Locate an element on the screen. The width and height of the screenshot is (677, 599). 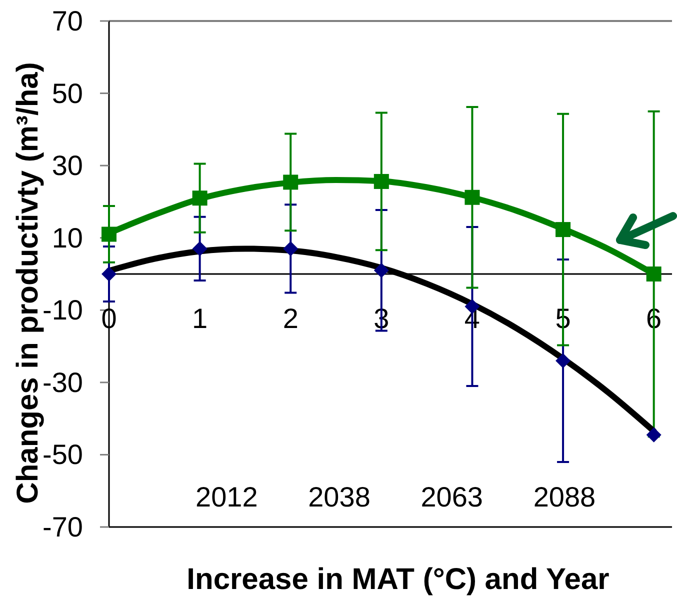
annotation: 2063 is located at coordinates (452, 497).